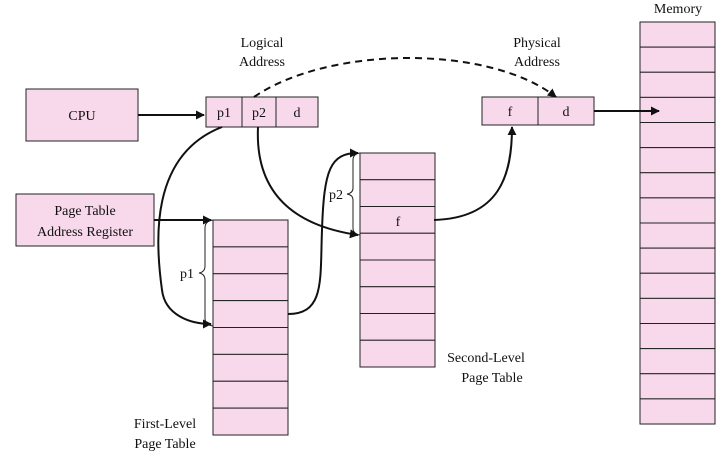 The image size is (726, 460). I want to click on memory-column, so click(677, 223).